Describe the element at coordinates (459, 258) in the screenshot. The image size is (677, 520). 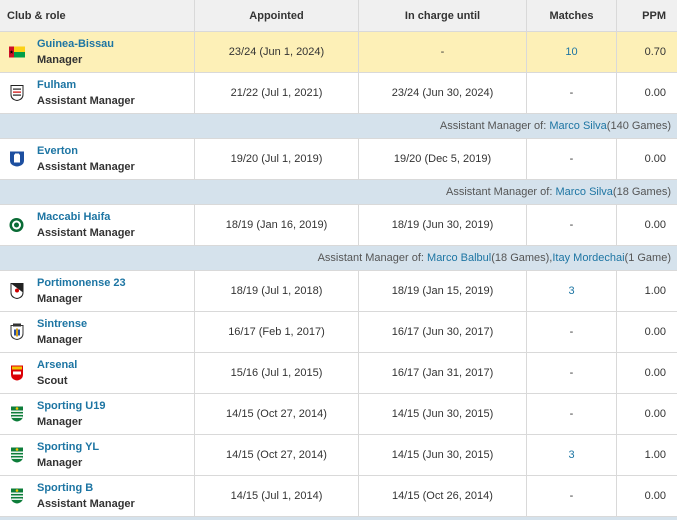
I see `coach-link: Marco Balbul` at that location.